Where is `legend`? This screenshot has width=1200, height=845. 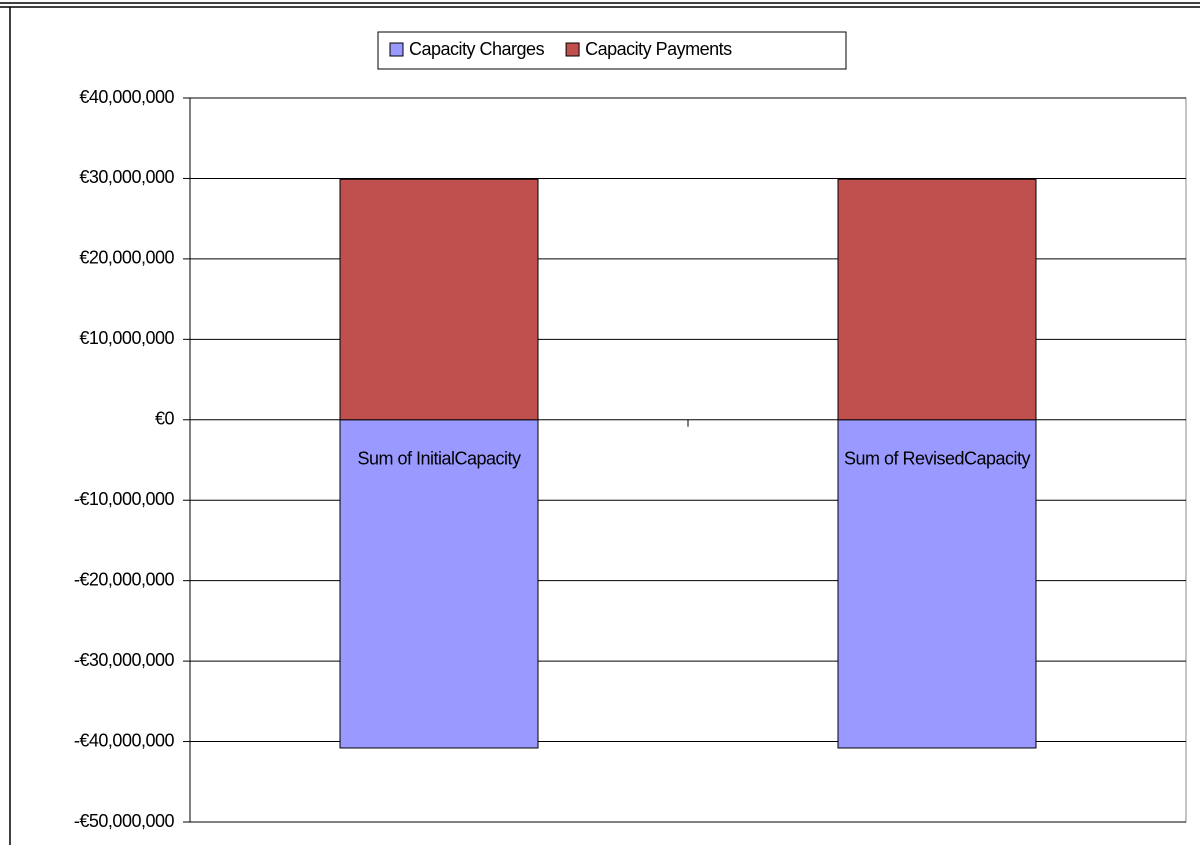
legend is located at coordinates (612, 50).